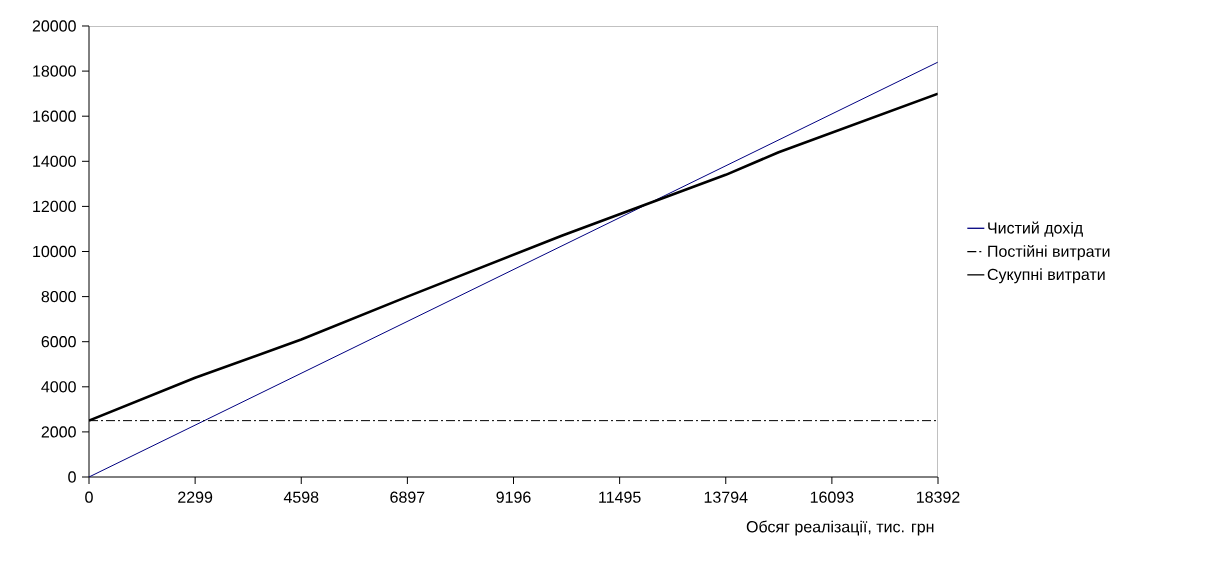  Describe the element at coordinates (58, 387) in the screenshot. I see `y-tick-label: 4000` at that location.